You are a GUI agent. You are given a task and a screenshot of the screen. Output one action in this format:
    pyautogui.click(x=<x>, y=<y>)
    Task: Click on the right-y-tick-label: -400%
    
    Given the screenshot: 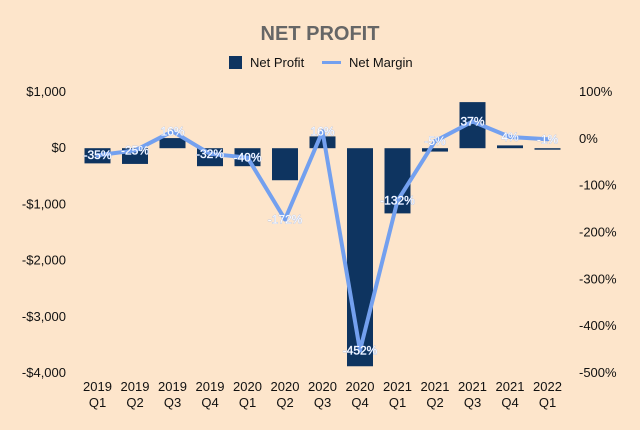 What is the action you would take?
    pyautogui.click(x=598, y=325)
    